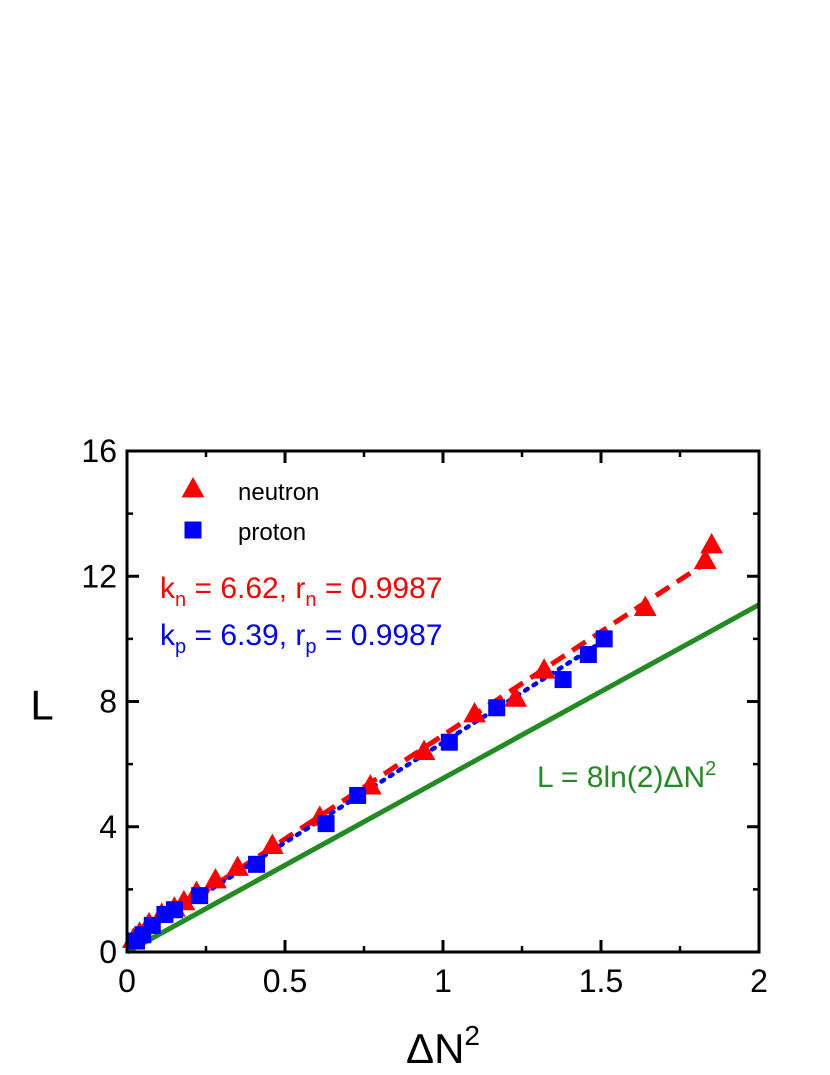 The image size is (830, 1075). What do you see at coordinates (272, 532) in the screenshot?
I see `legend-label-proton: proton` at bounding box center [272, 532].